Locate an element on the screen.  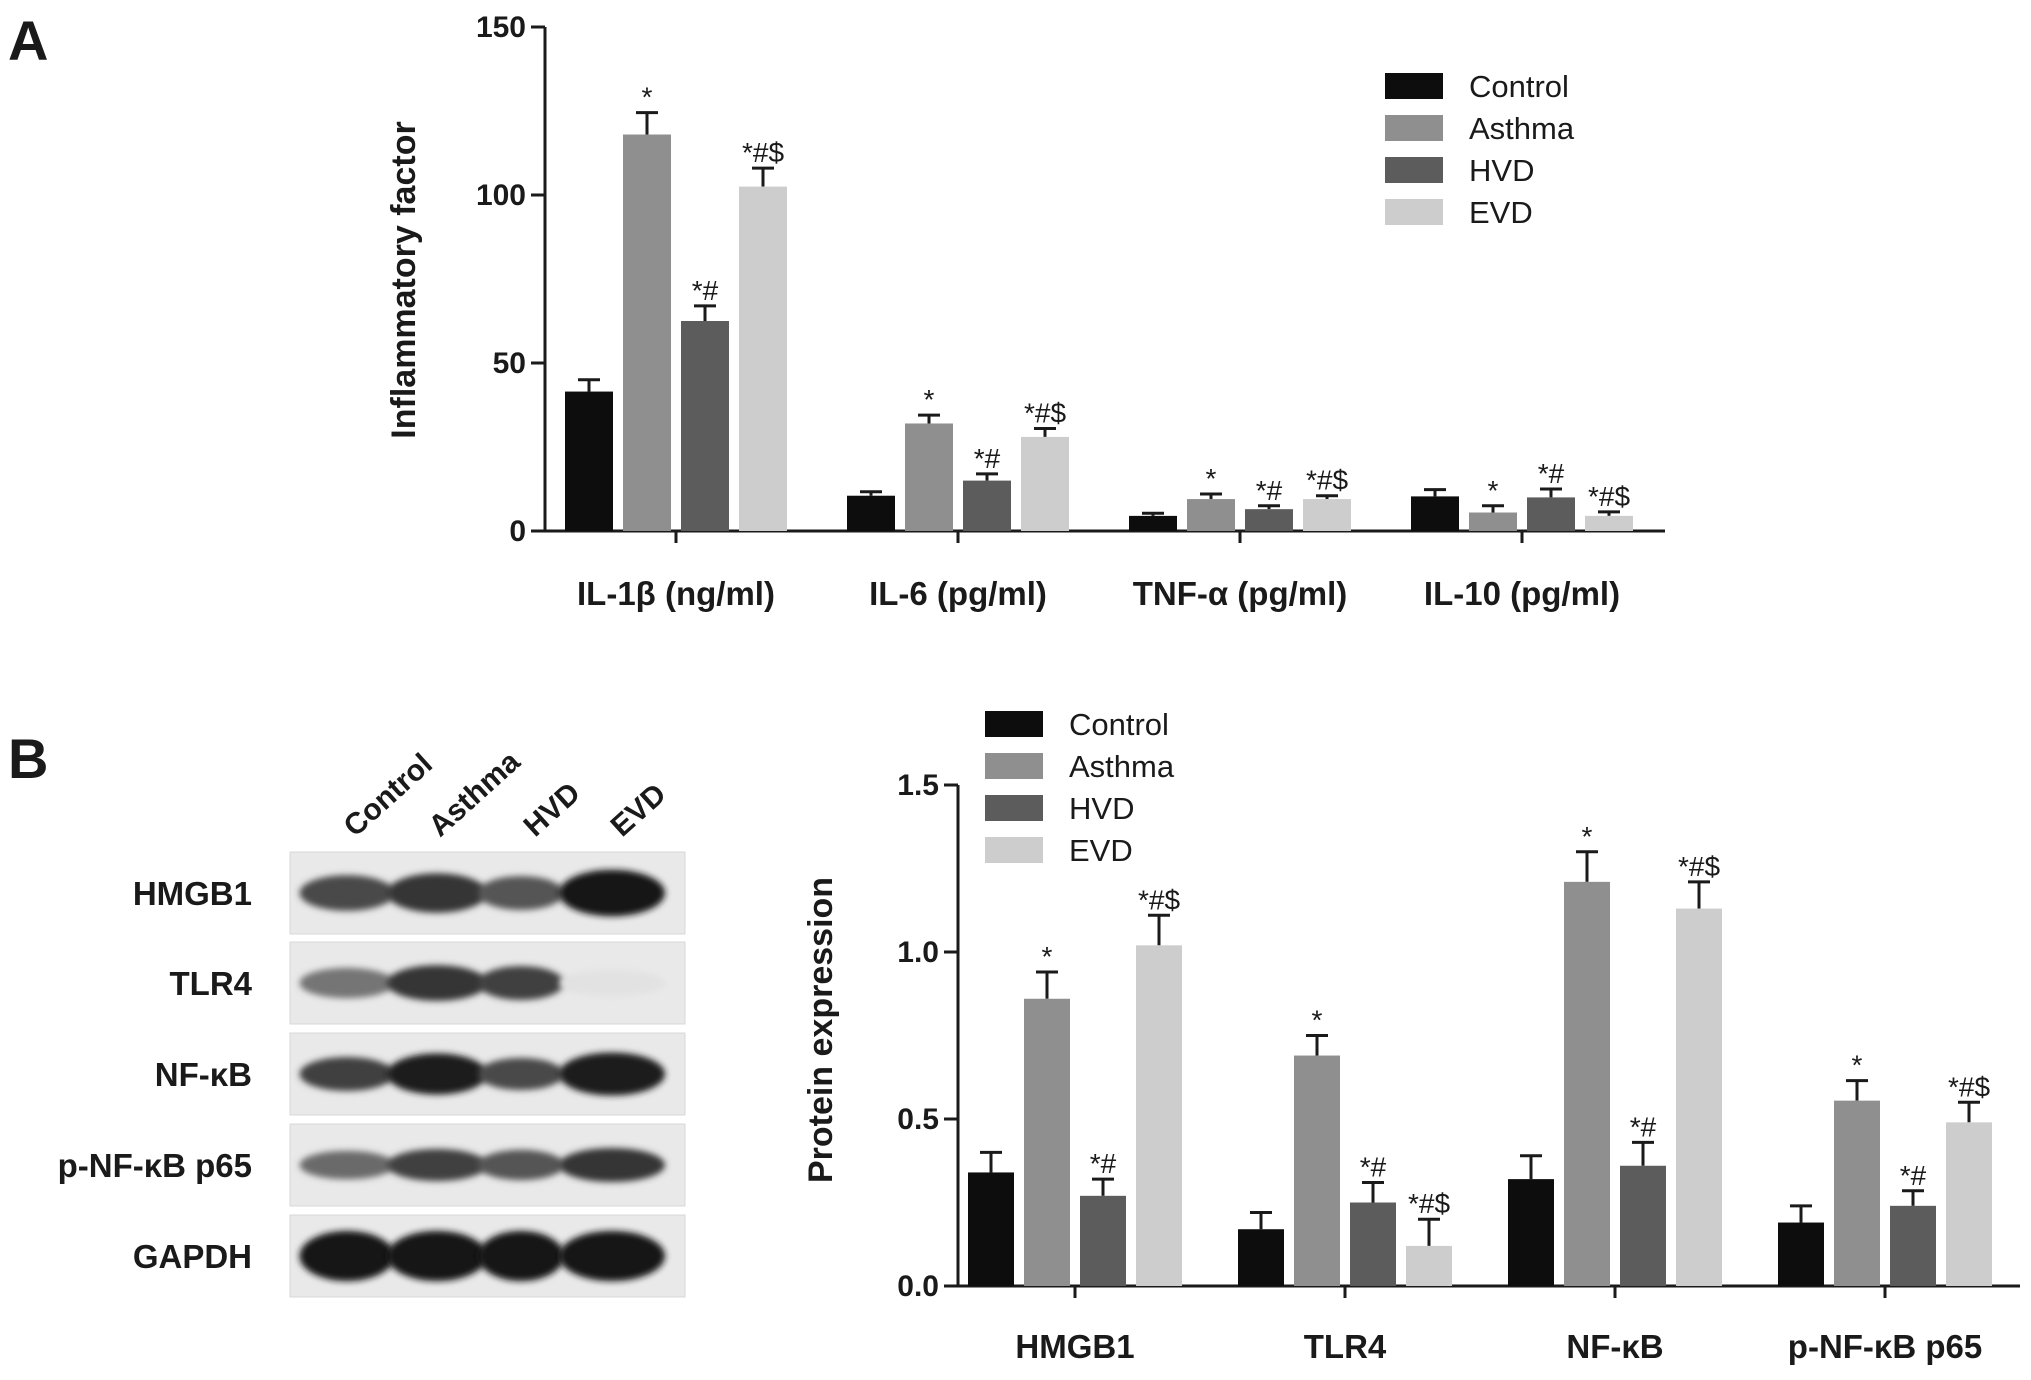
chart-b-legend-swatch-hvd is located at coordinates (1014, 808).